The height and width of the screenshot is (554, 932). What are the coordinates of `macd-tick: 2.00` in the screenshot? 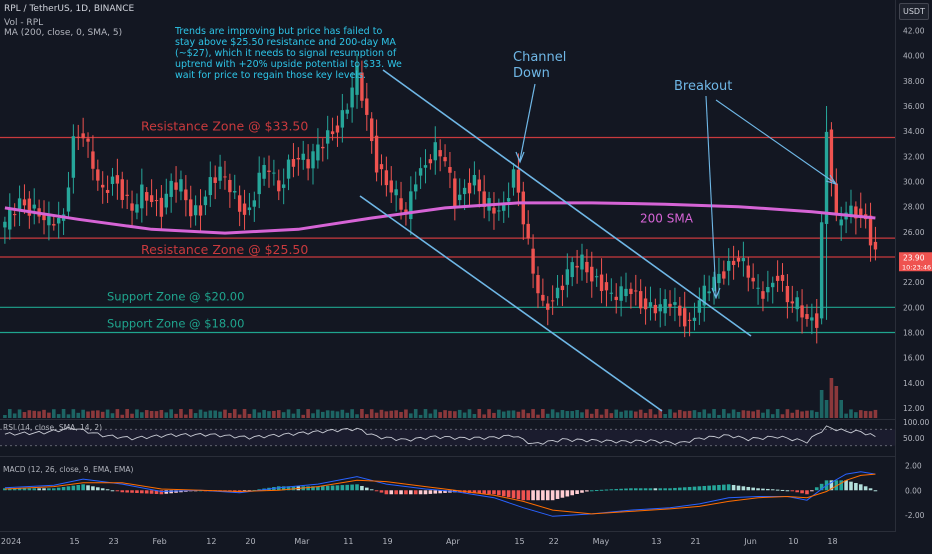 It's located at (913, 465).